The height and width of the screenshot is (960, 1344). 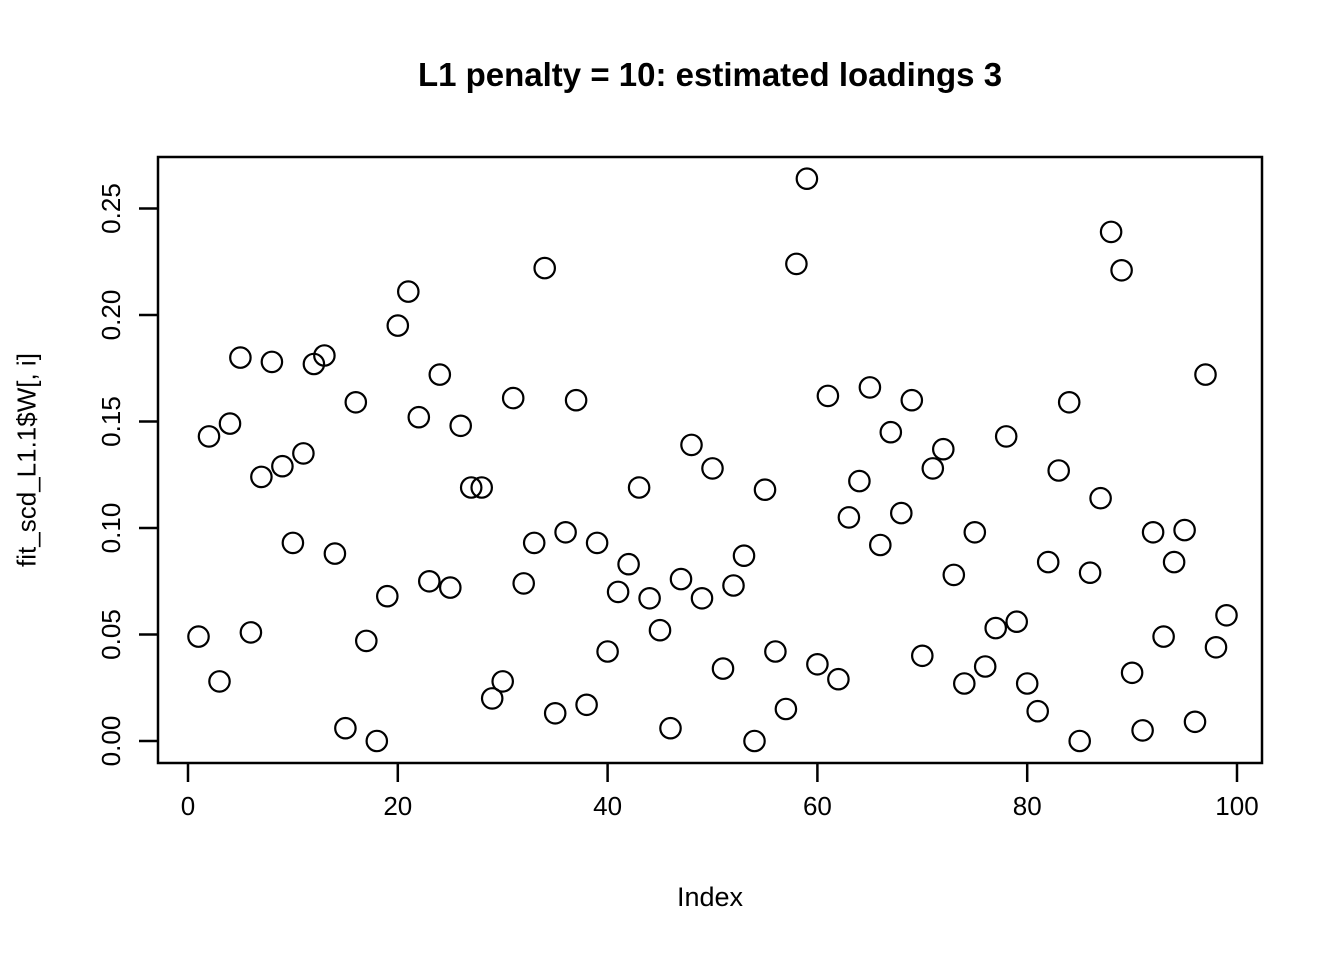 What do you see at coordinates (26, 460) in the screenshot?
I see `y-axis-label: fit_scd_L1.1$W[, i]` at bounding box center [26, 460].